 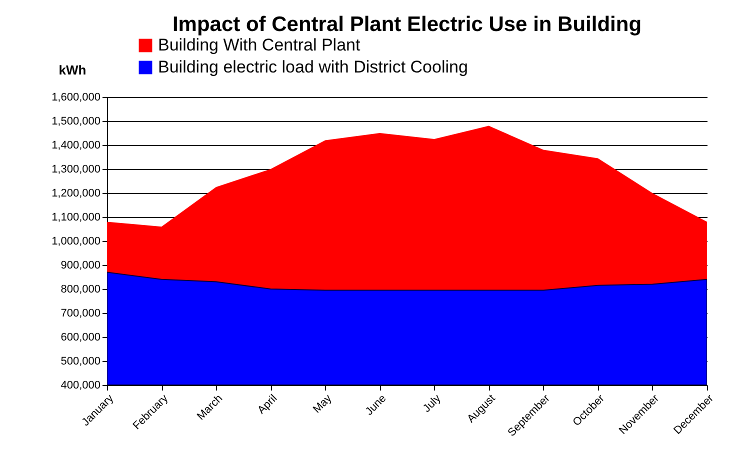 I want to click on y-axis-title: kWh, so click(x=72, y=70).